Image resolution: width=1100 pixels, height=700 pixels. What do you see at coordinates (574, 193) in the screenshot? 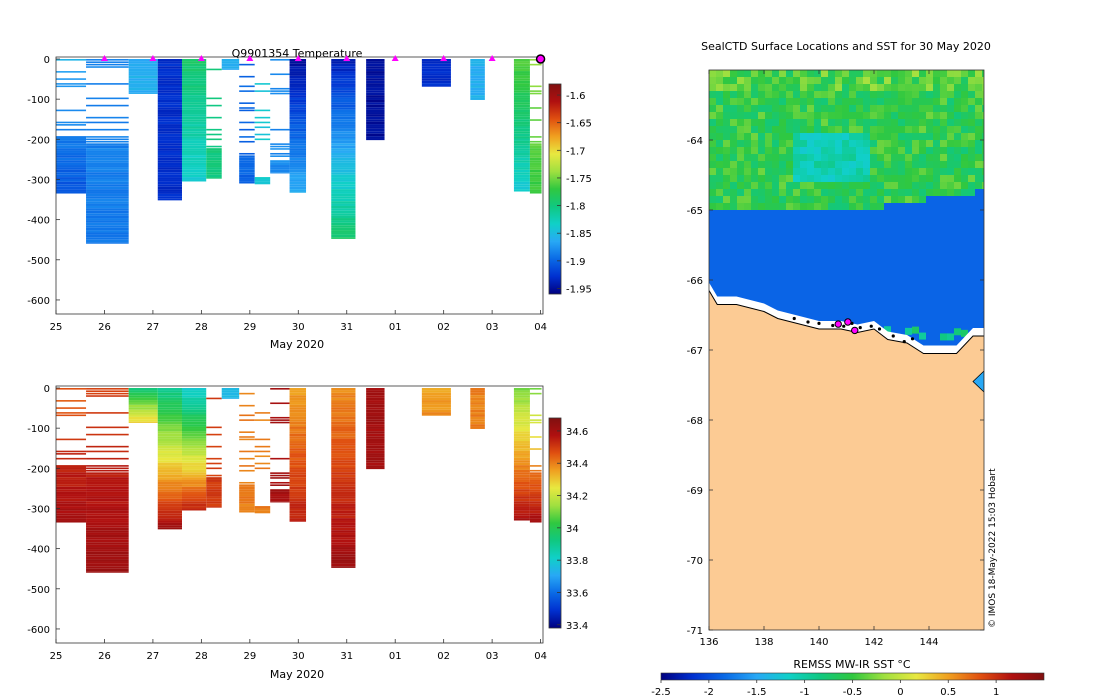
I see `temperature-colorbar-ticks: -1.6-1.65-1.7-1.75-1.8-1.85-1.9-1.95` at bounding box center [574, 193].